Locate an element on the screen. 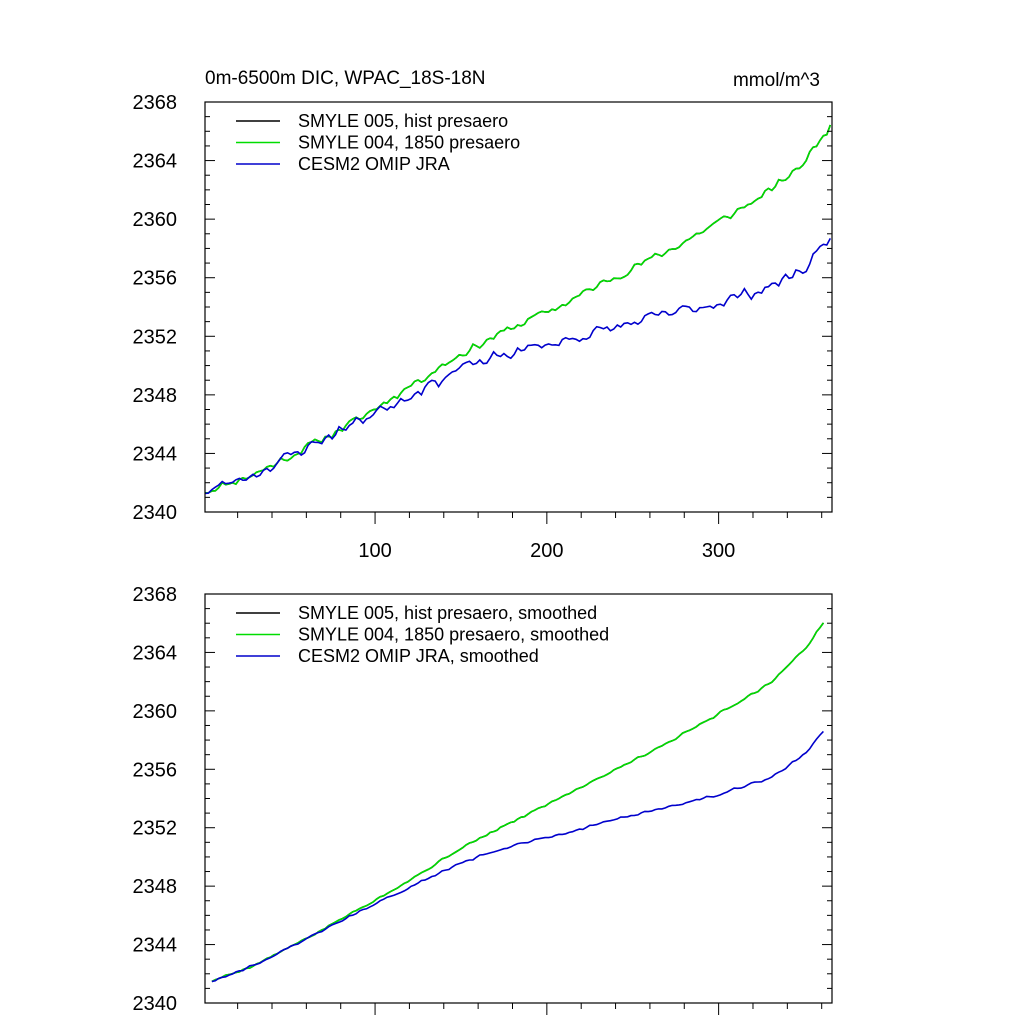  y-tick-label-0-5: 2360 is located at coordinates (155, 220).